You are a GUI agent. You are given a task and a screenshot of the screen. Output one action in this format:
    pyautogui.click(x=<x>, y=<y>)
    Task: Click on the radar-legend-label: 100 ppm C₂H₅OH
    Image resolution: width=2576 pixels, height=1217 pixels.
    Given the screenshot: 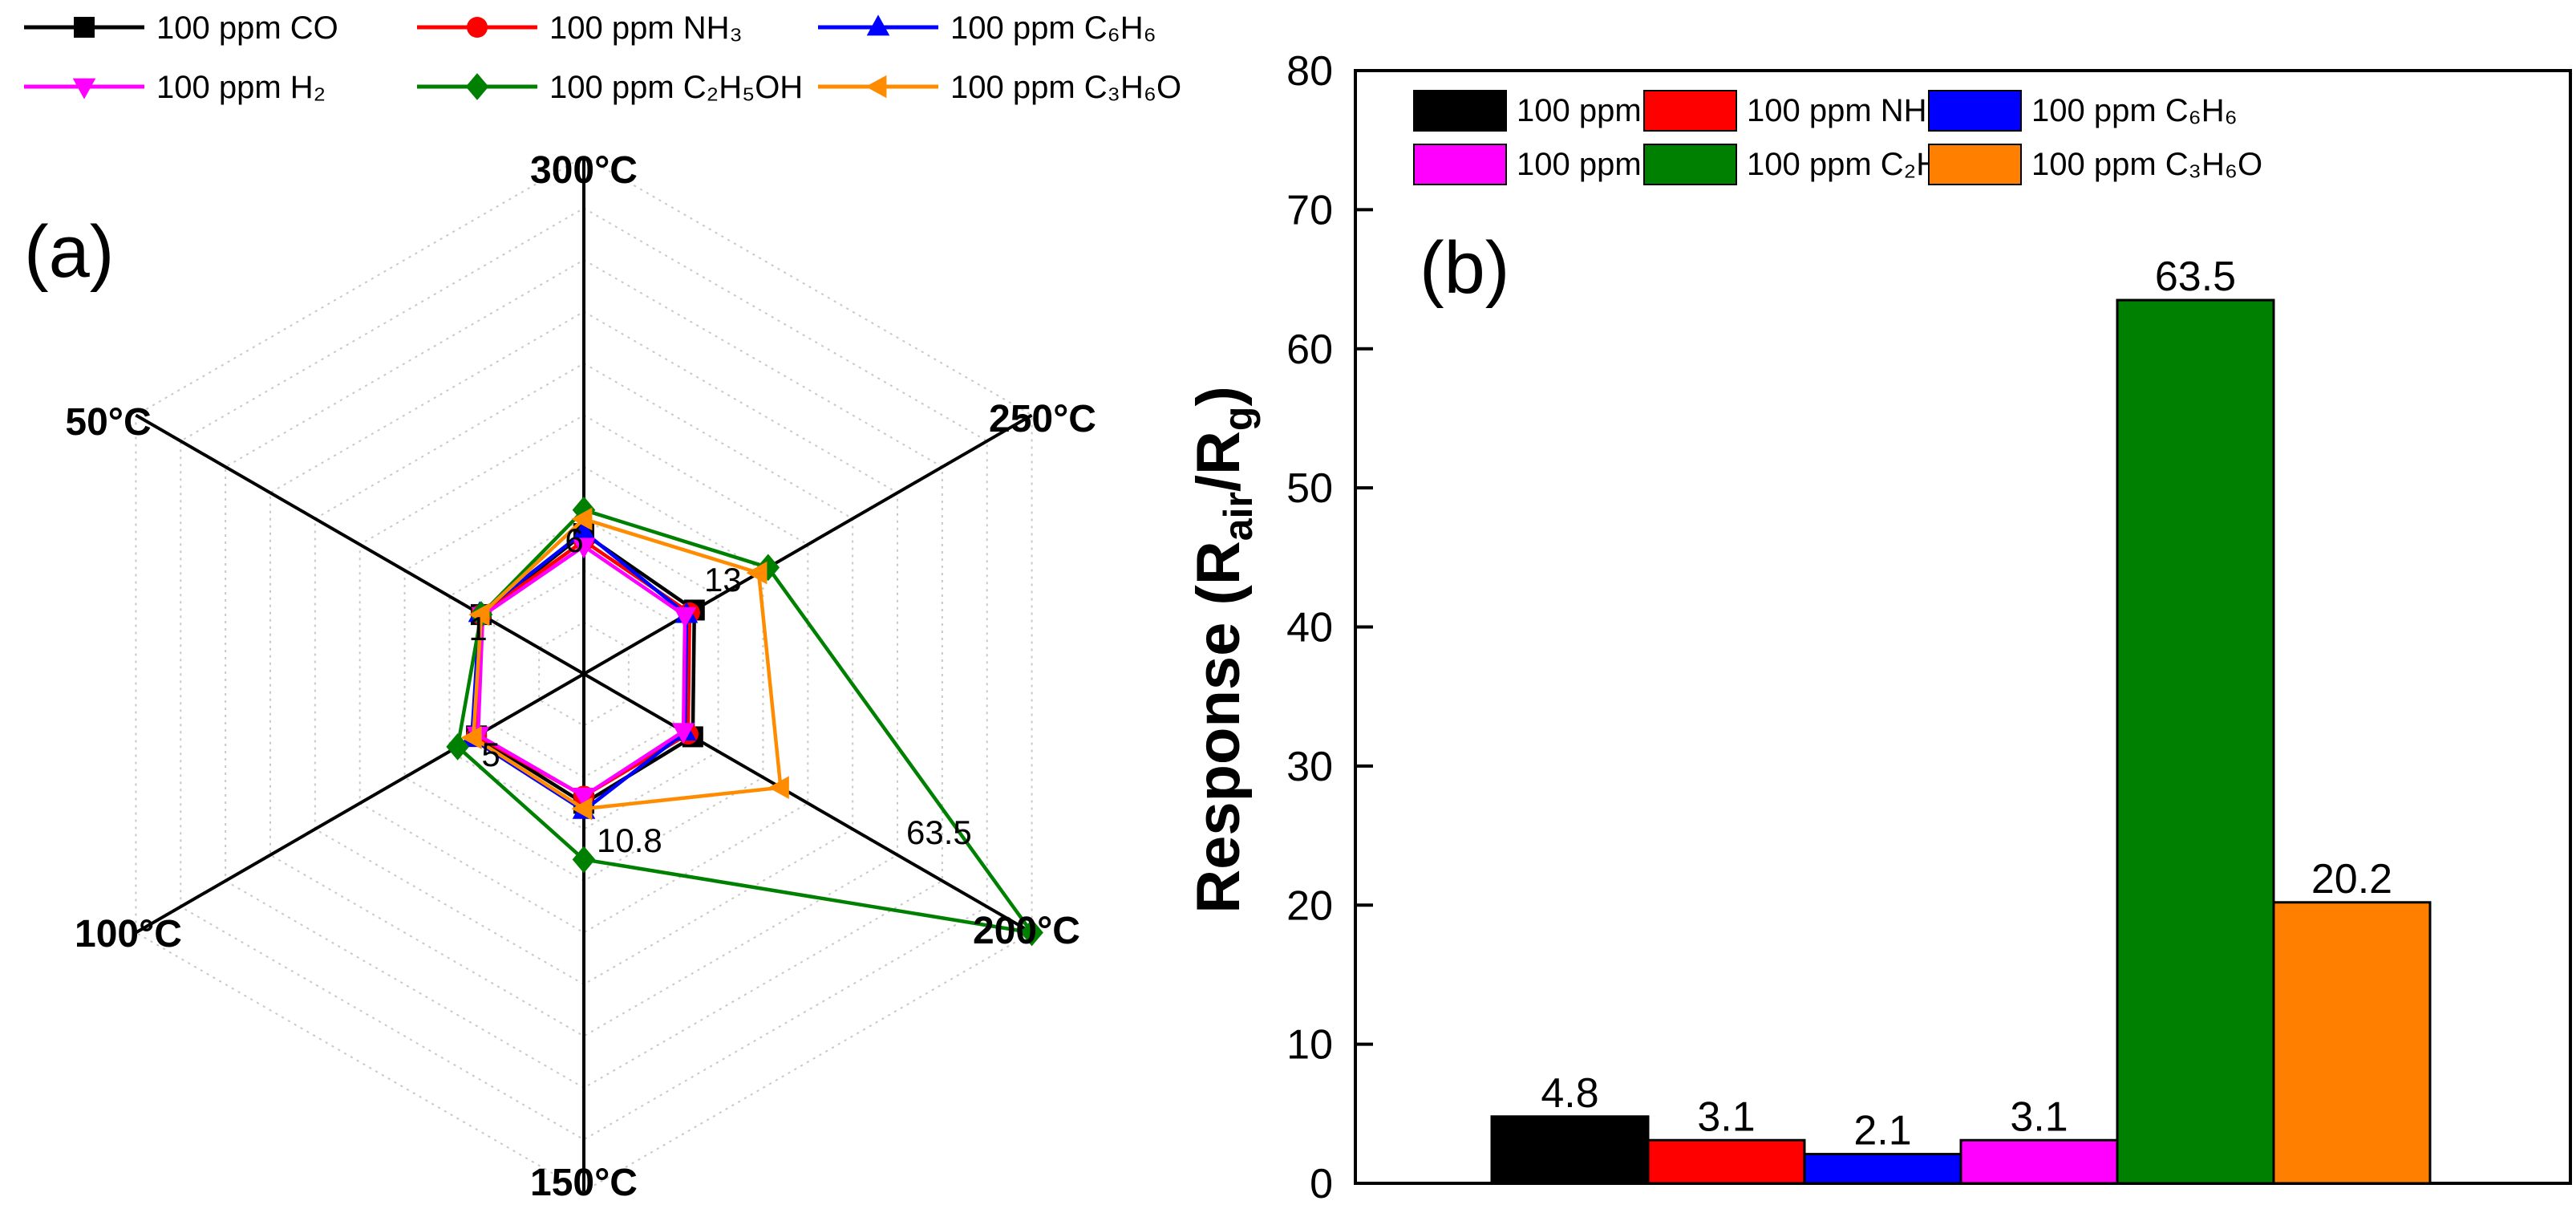 What is the action you would take?
    pyautogui.click(x=676, y=87)
    